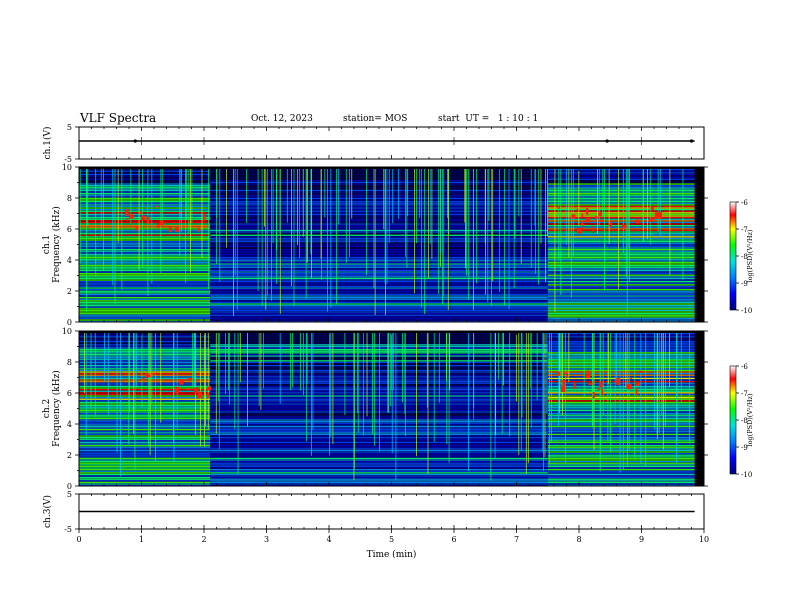 The image size is (792, 612). I want to click on x-tick-label: 8, so click(578, 539).